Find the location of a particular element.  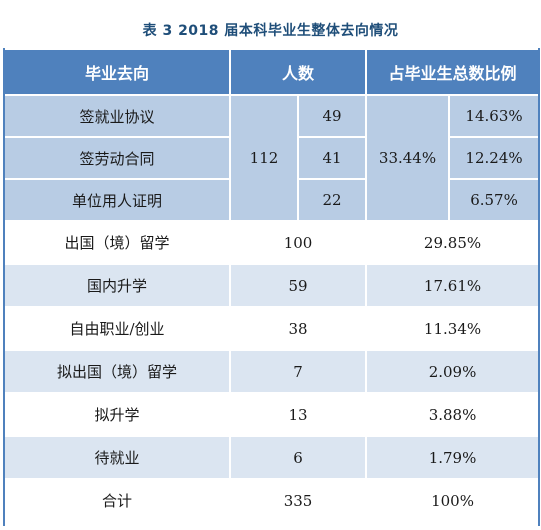

row-ratio: 14.63% is located at coordinates (494, 116).